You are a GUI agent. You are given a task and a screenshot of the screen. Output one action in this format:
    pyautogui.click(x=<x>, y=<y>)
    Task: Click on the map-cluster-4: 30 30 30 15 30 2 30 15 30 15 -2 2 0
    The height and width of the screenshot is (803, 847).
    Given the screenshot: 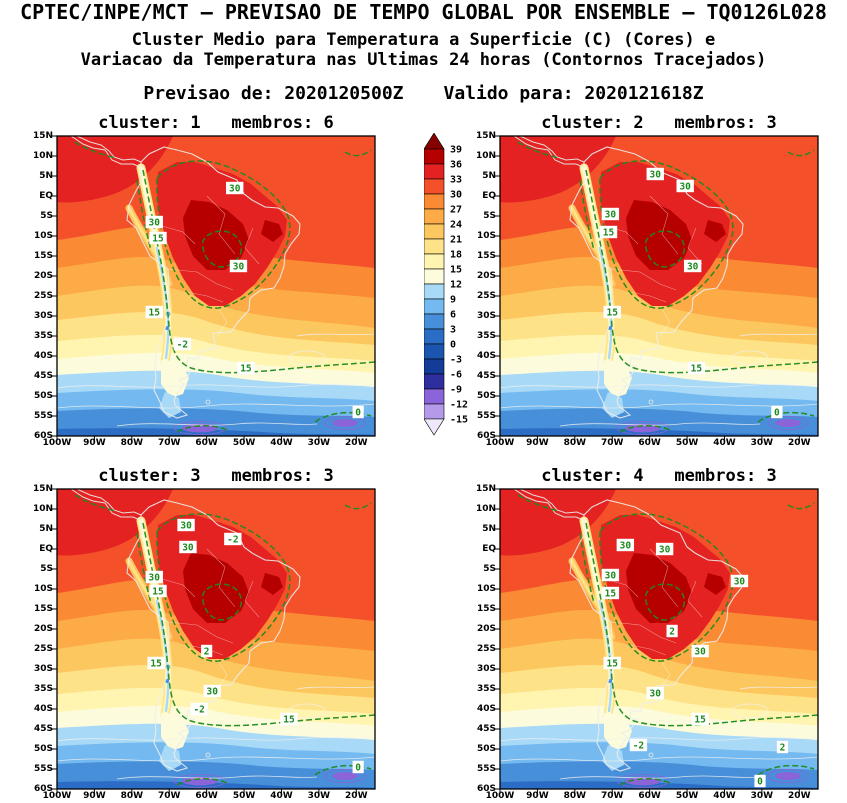 What is the action you would take?
    pyautogui.click(x=657, y=641)
    